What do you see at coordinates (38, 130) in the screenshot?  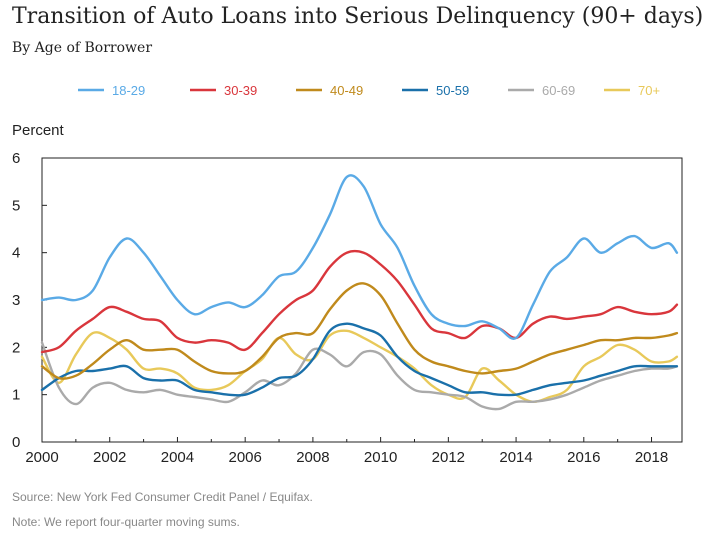 I see `y-axis-label: Percent` at bounding box center [38, 130].